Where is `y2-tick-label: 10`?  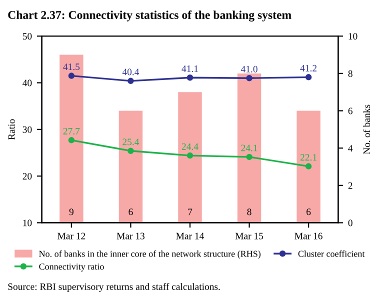
y2-tick-label: 10 is located at coordinates (353, 36).